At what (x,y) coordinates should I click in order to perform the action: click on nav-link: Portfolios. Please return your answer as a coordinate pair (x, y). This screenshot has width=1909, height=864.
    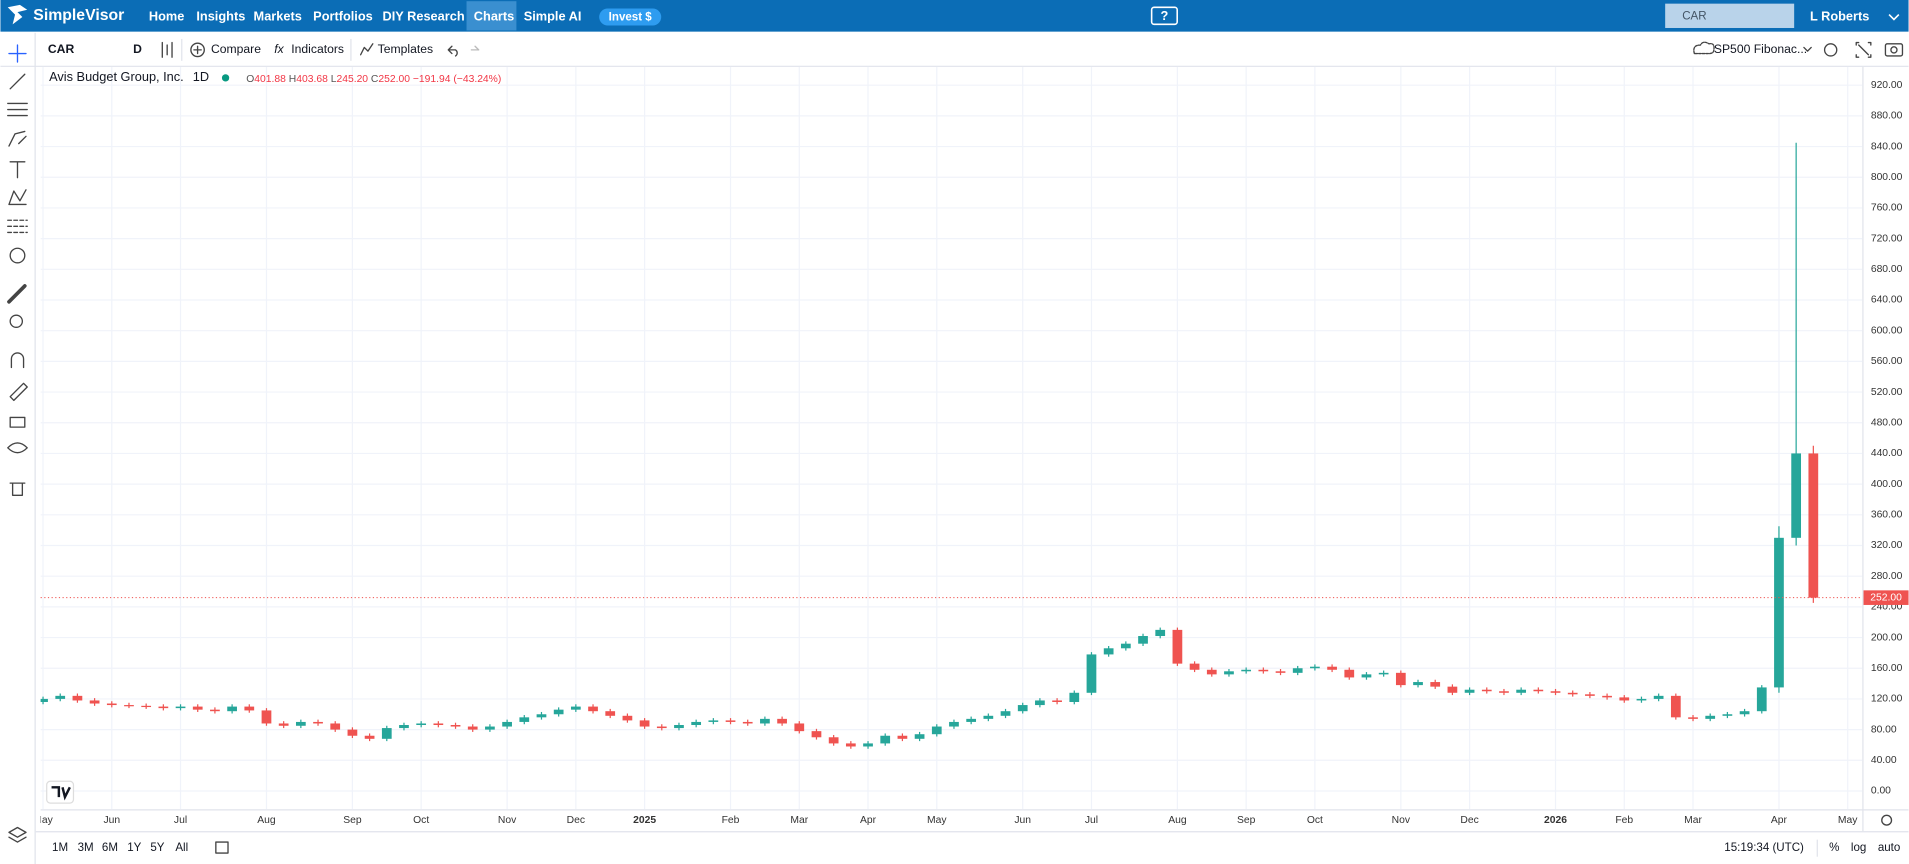
    Looking at the image, I should click on (343, 15).